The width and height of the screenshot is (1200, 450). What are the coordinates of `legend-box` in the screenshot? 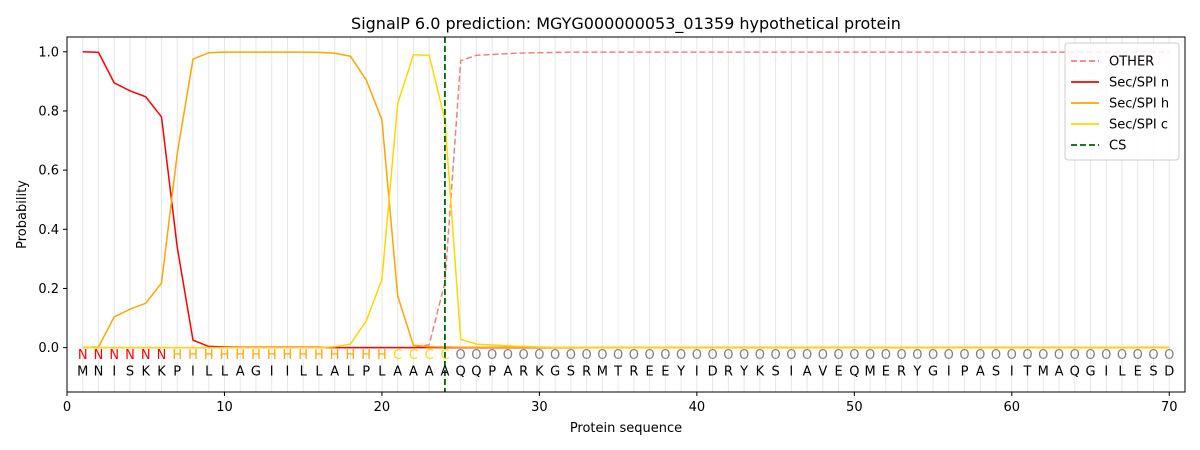 It's located at (1122, 101).